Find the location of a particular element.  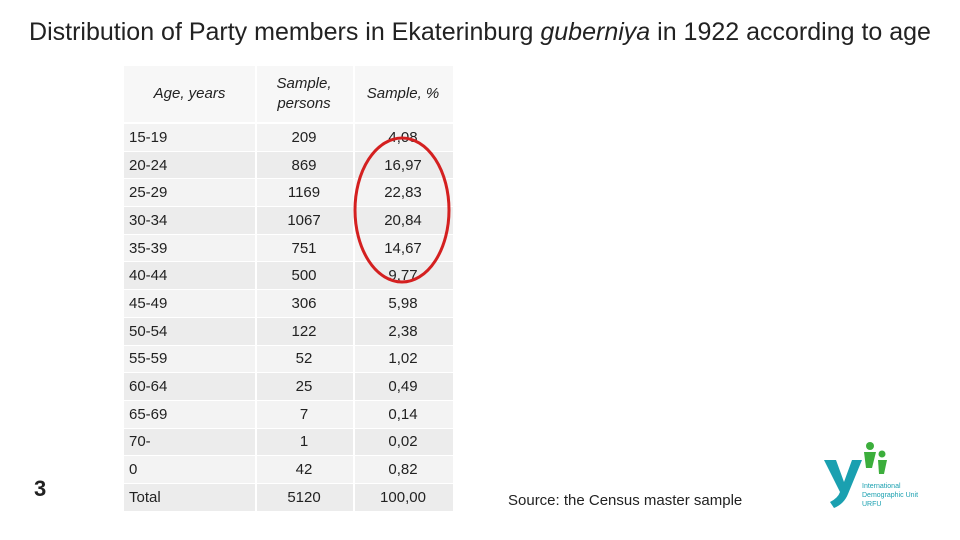

age-cell: 45-49 is located at coordinates (148, 303).